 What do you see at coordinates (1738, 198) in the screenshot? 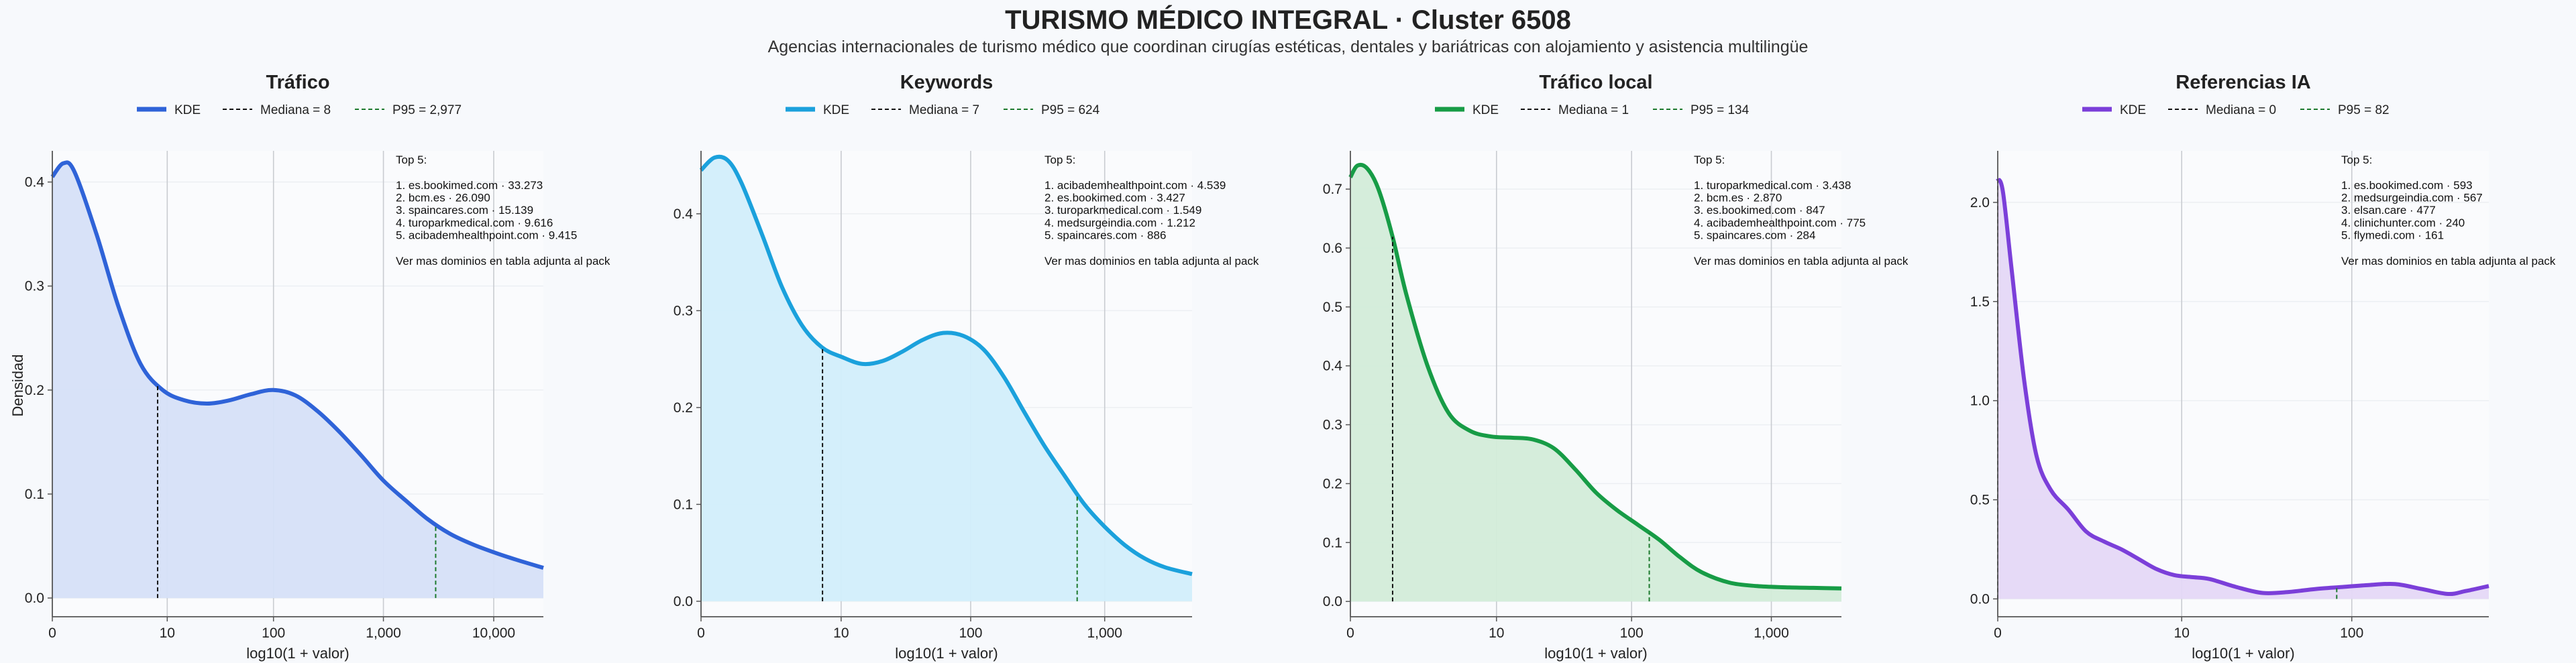
I see `top5-item: 2. bcm.es · 2.870` at bounding box center [1738, 198].